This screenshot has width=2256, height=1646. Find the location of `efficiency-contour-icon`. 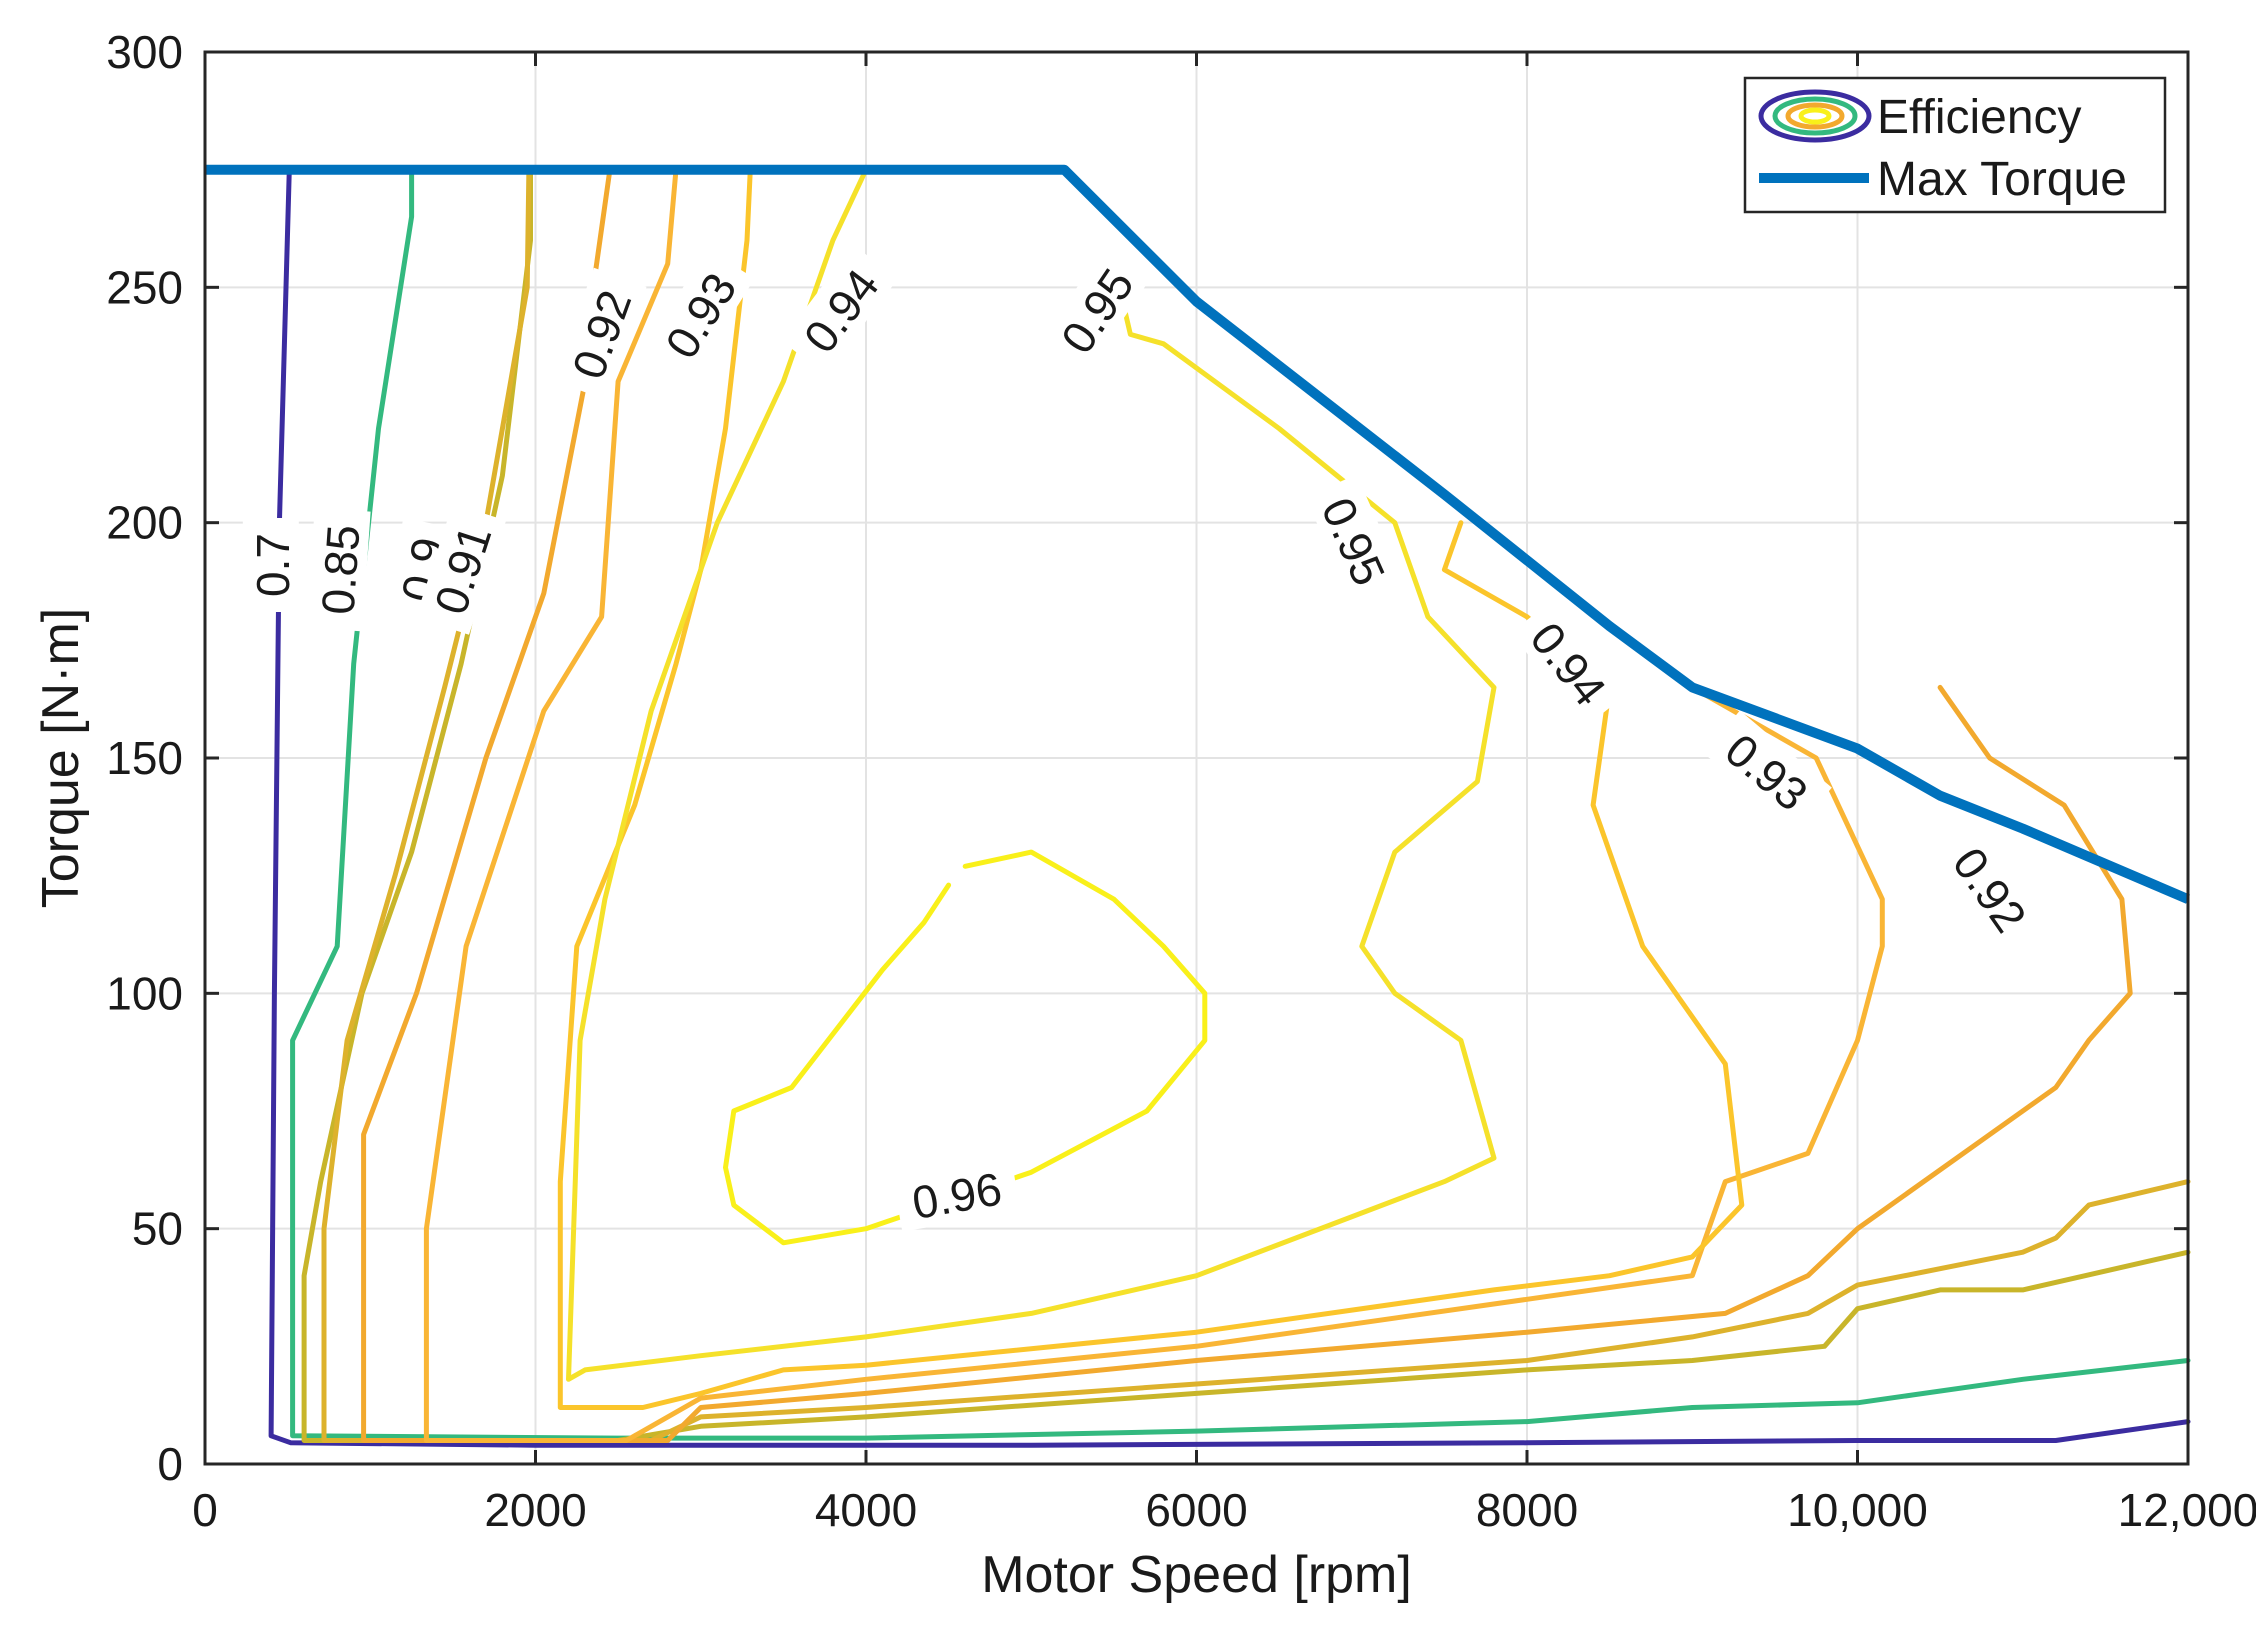

efficiency-contour-icon is located at coordinates (1815, 116).